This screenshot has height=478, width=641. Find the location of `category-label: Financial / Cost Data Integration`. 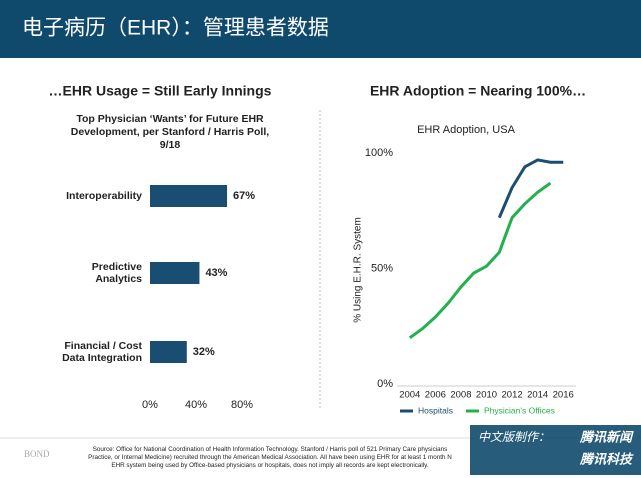

category-label: Financial / Cost Data Integration is located at coordinates (95, 352).